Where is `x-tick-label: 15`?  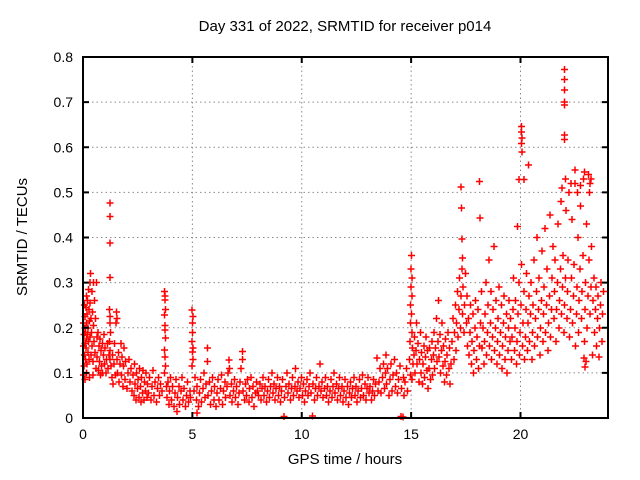
x-tick-label: 15 is located at coordinates (411, 434).